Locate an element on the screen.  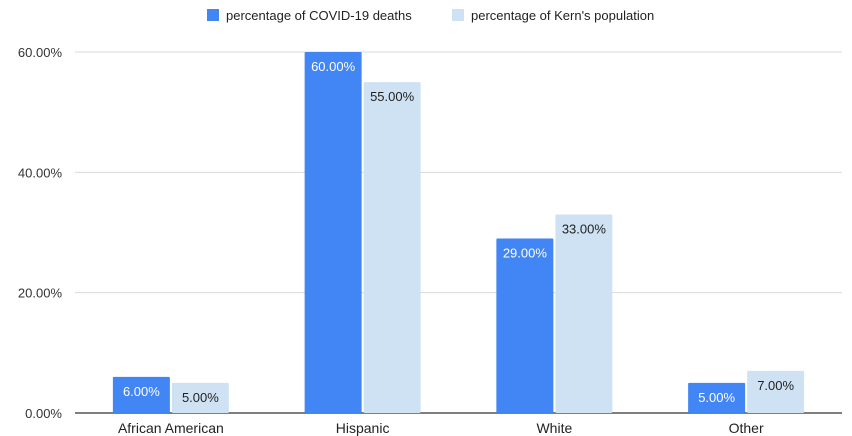
legend-label-series-1: percentage of COVID-19 deaths is located at coordinates (319, 15).